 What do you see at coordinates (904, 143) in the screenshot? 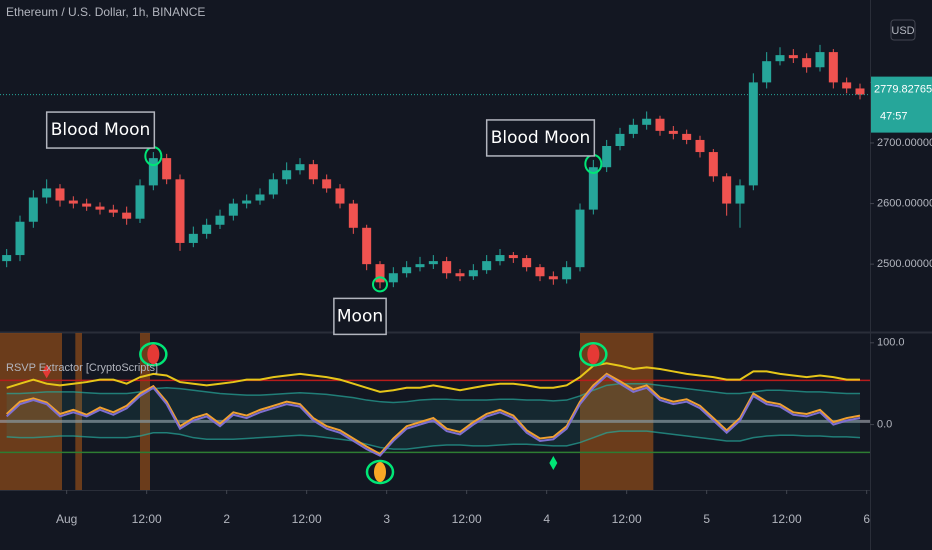
I see `y-tick-label: 2700.000000` at bounding box center [904, 143].